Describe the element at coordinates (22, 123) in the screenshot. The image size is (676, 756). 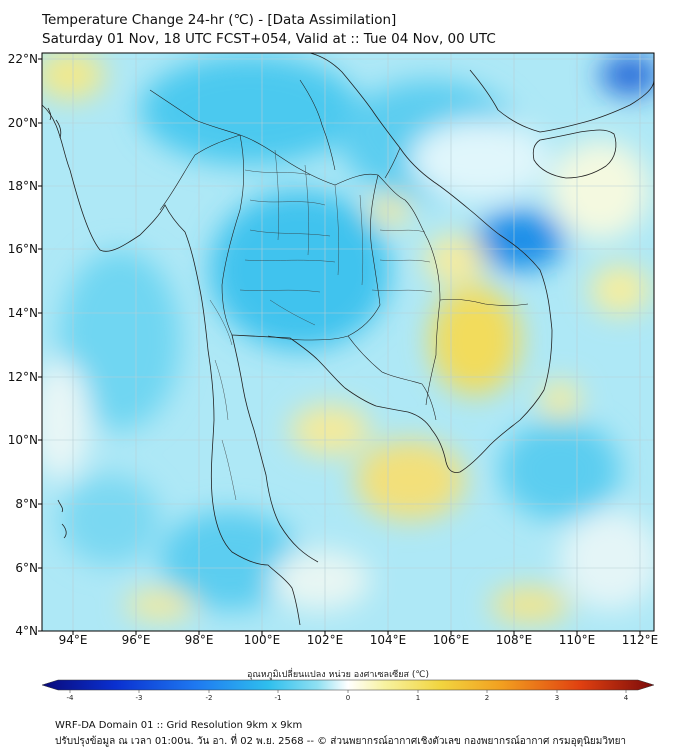
I see `lat-label: 20°N` at that location.